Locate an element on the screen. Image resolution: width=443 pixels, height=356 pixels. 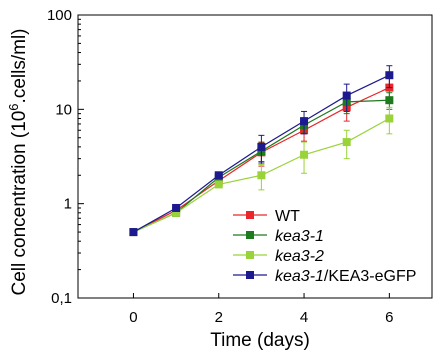
legend-item-WT: WT is located at coordinates (266, 216).